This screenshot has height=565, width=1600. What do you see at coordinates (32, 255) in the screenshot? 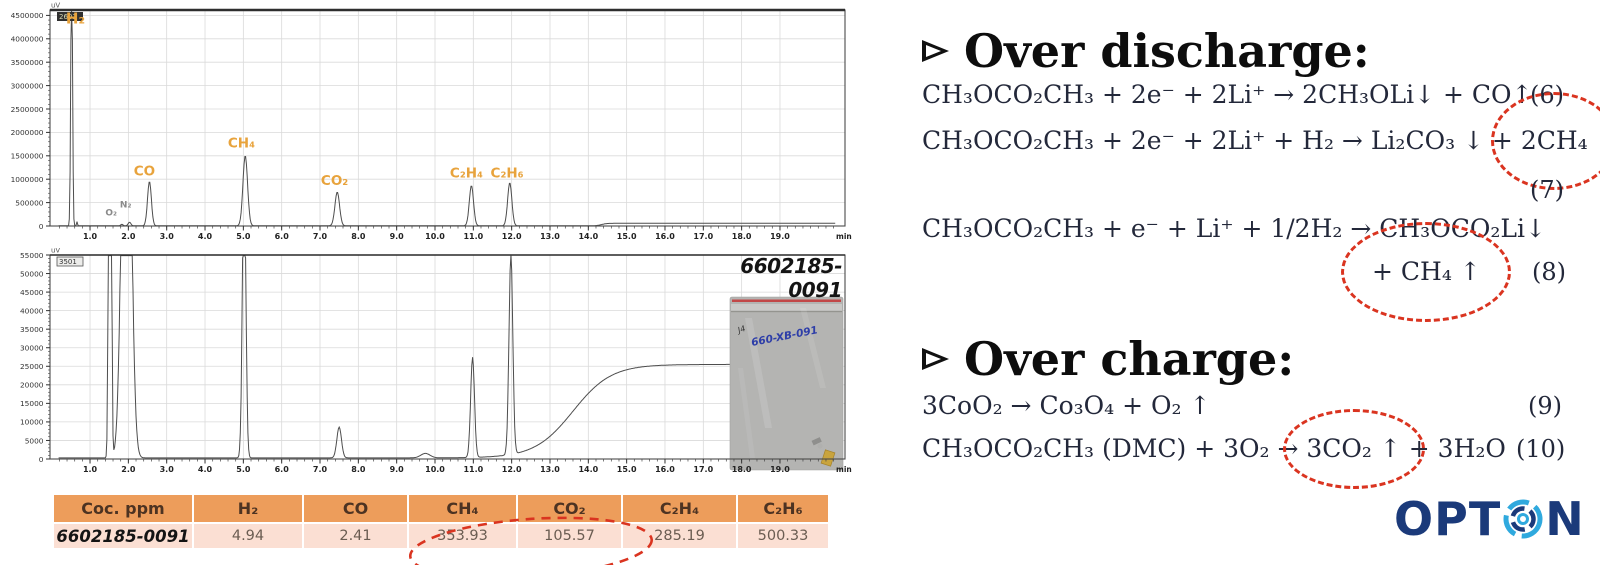
I see `svg-text: 55000` at bounding box center [32, 255].